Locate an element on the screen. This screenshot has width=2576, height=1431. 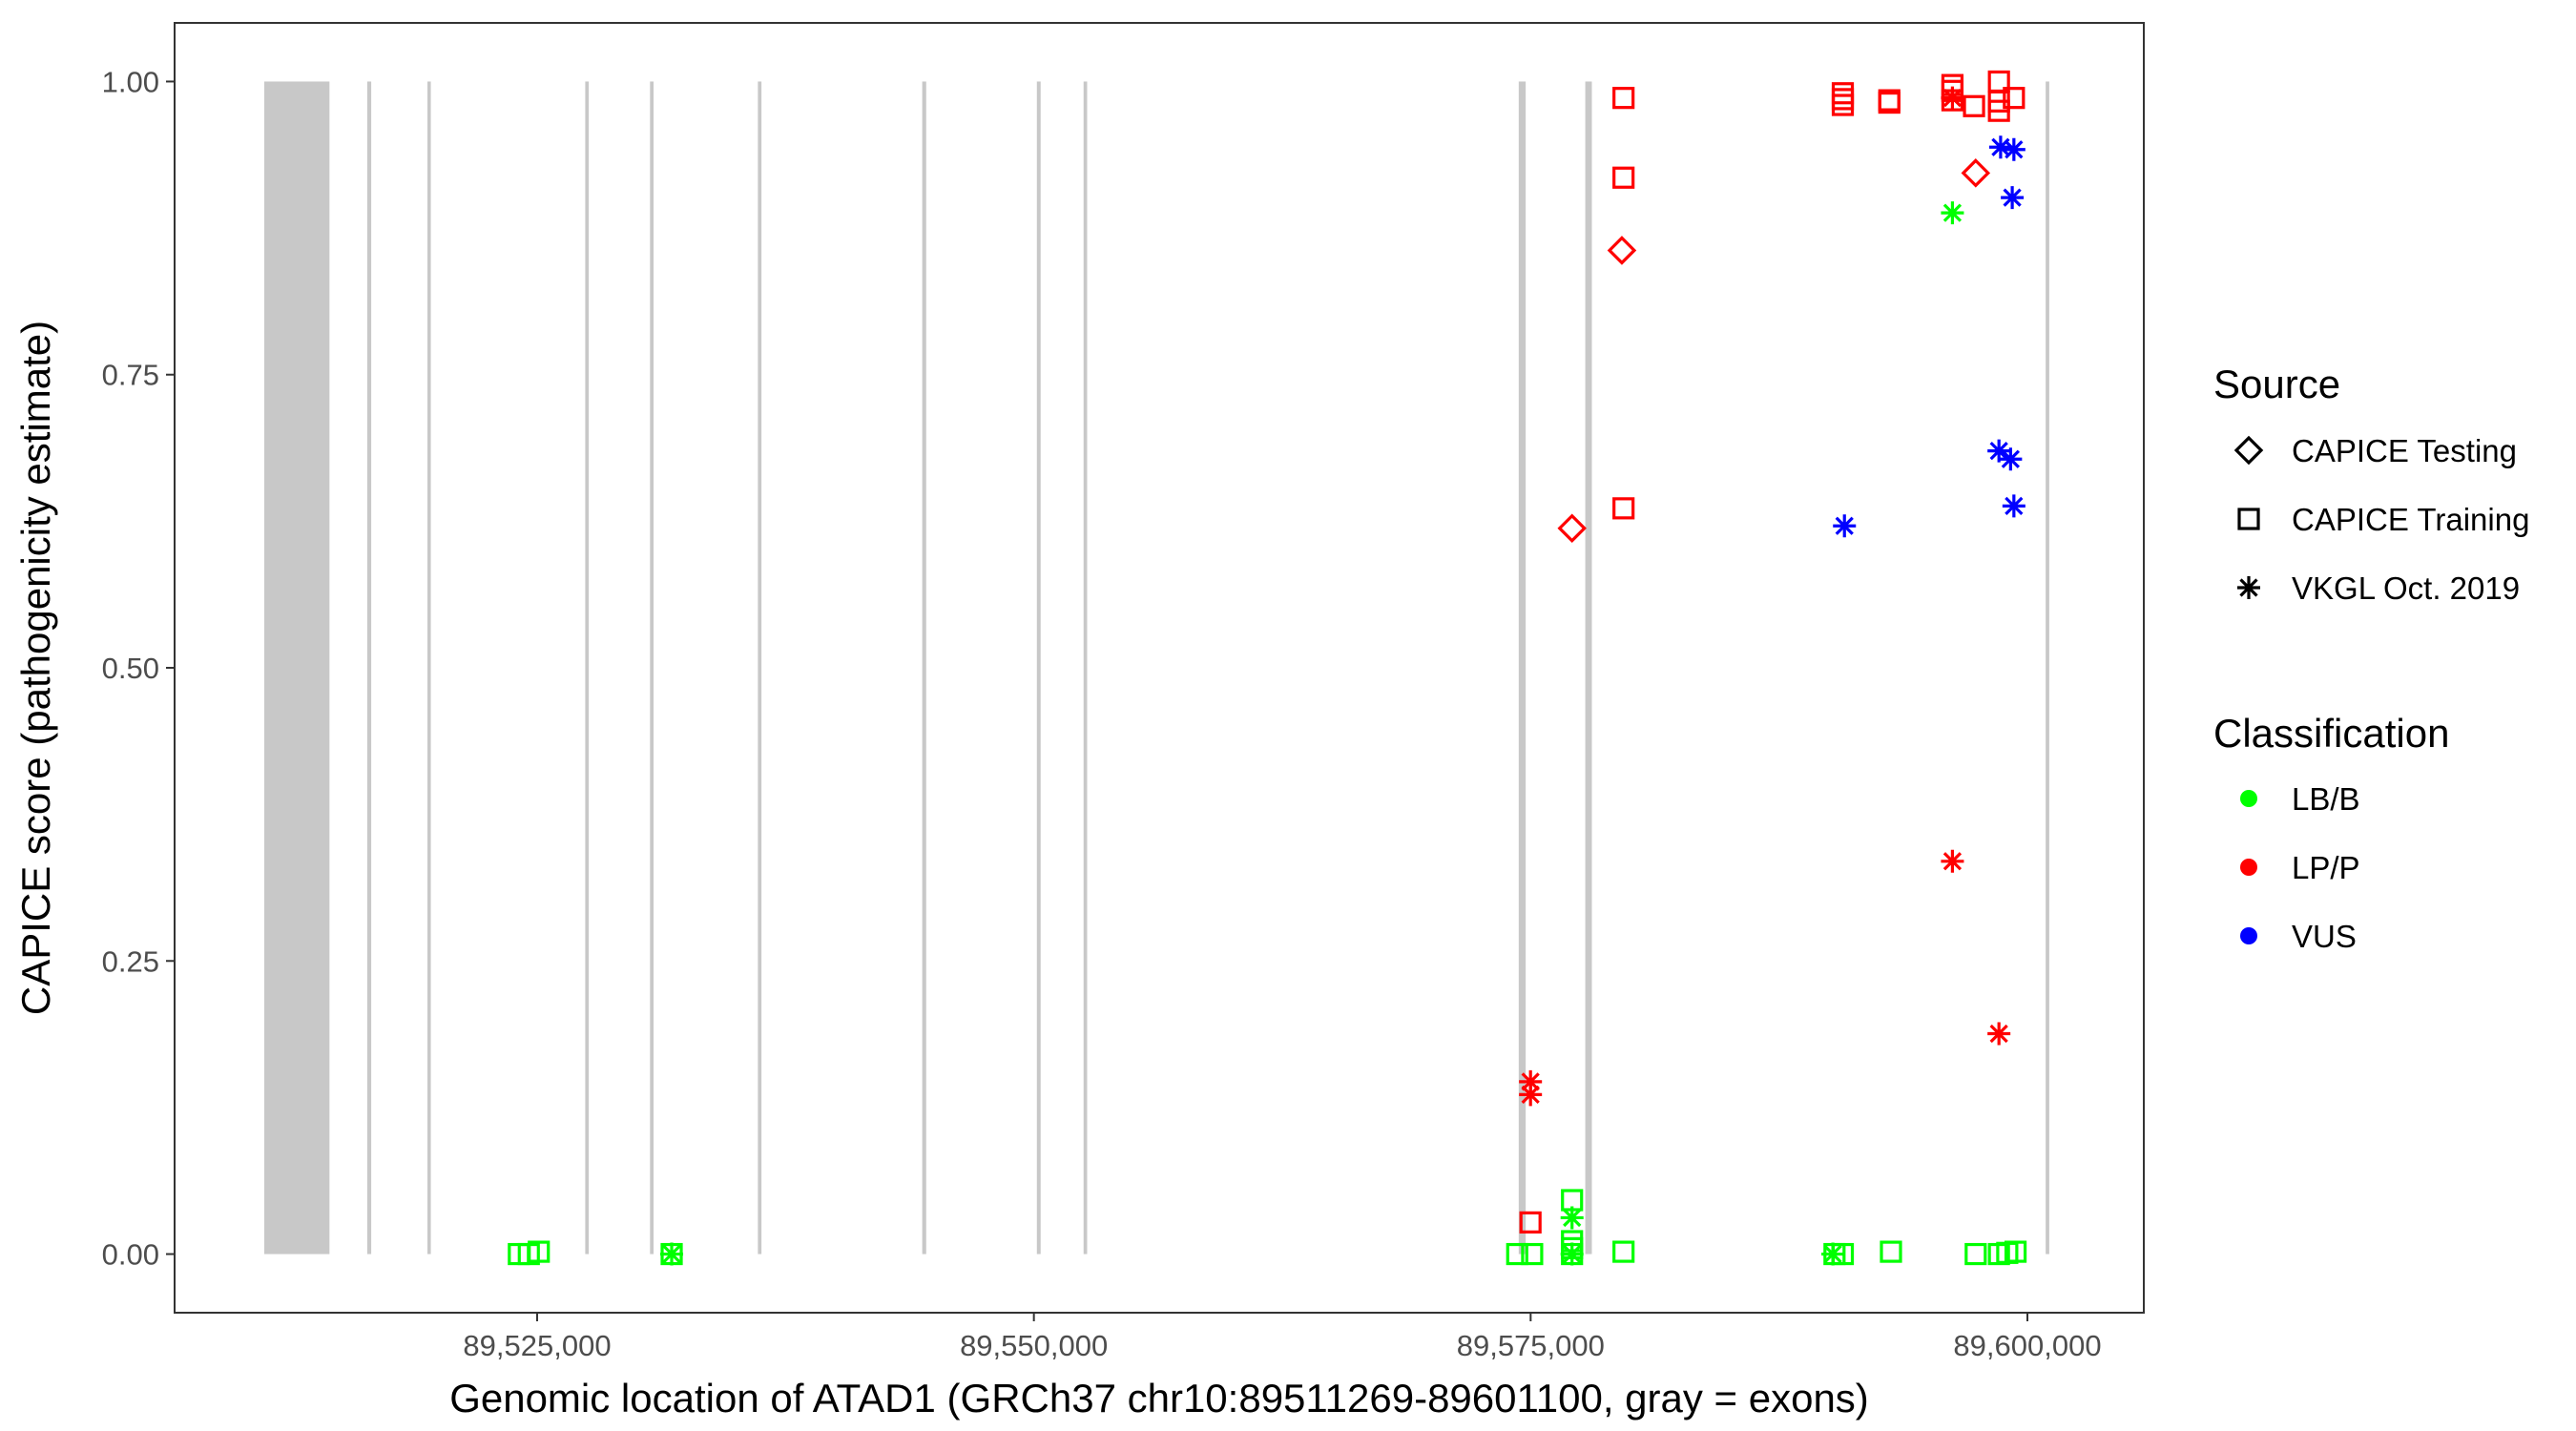
legend-class-label: VUS is located at coordinates (2324, 936).